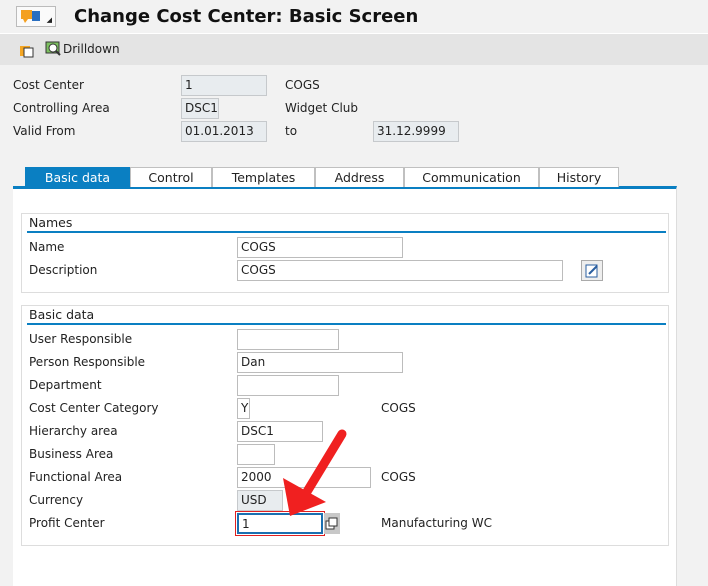 Image resolution: width=708 pixels, height=586 pixels. Describe the element at coordinates (260, 500) in the screenshot. I see `currency-field: USD` at that location.